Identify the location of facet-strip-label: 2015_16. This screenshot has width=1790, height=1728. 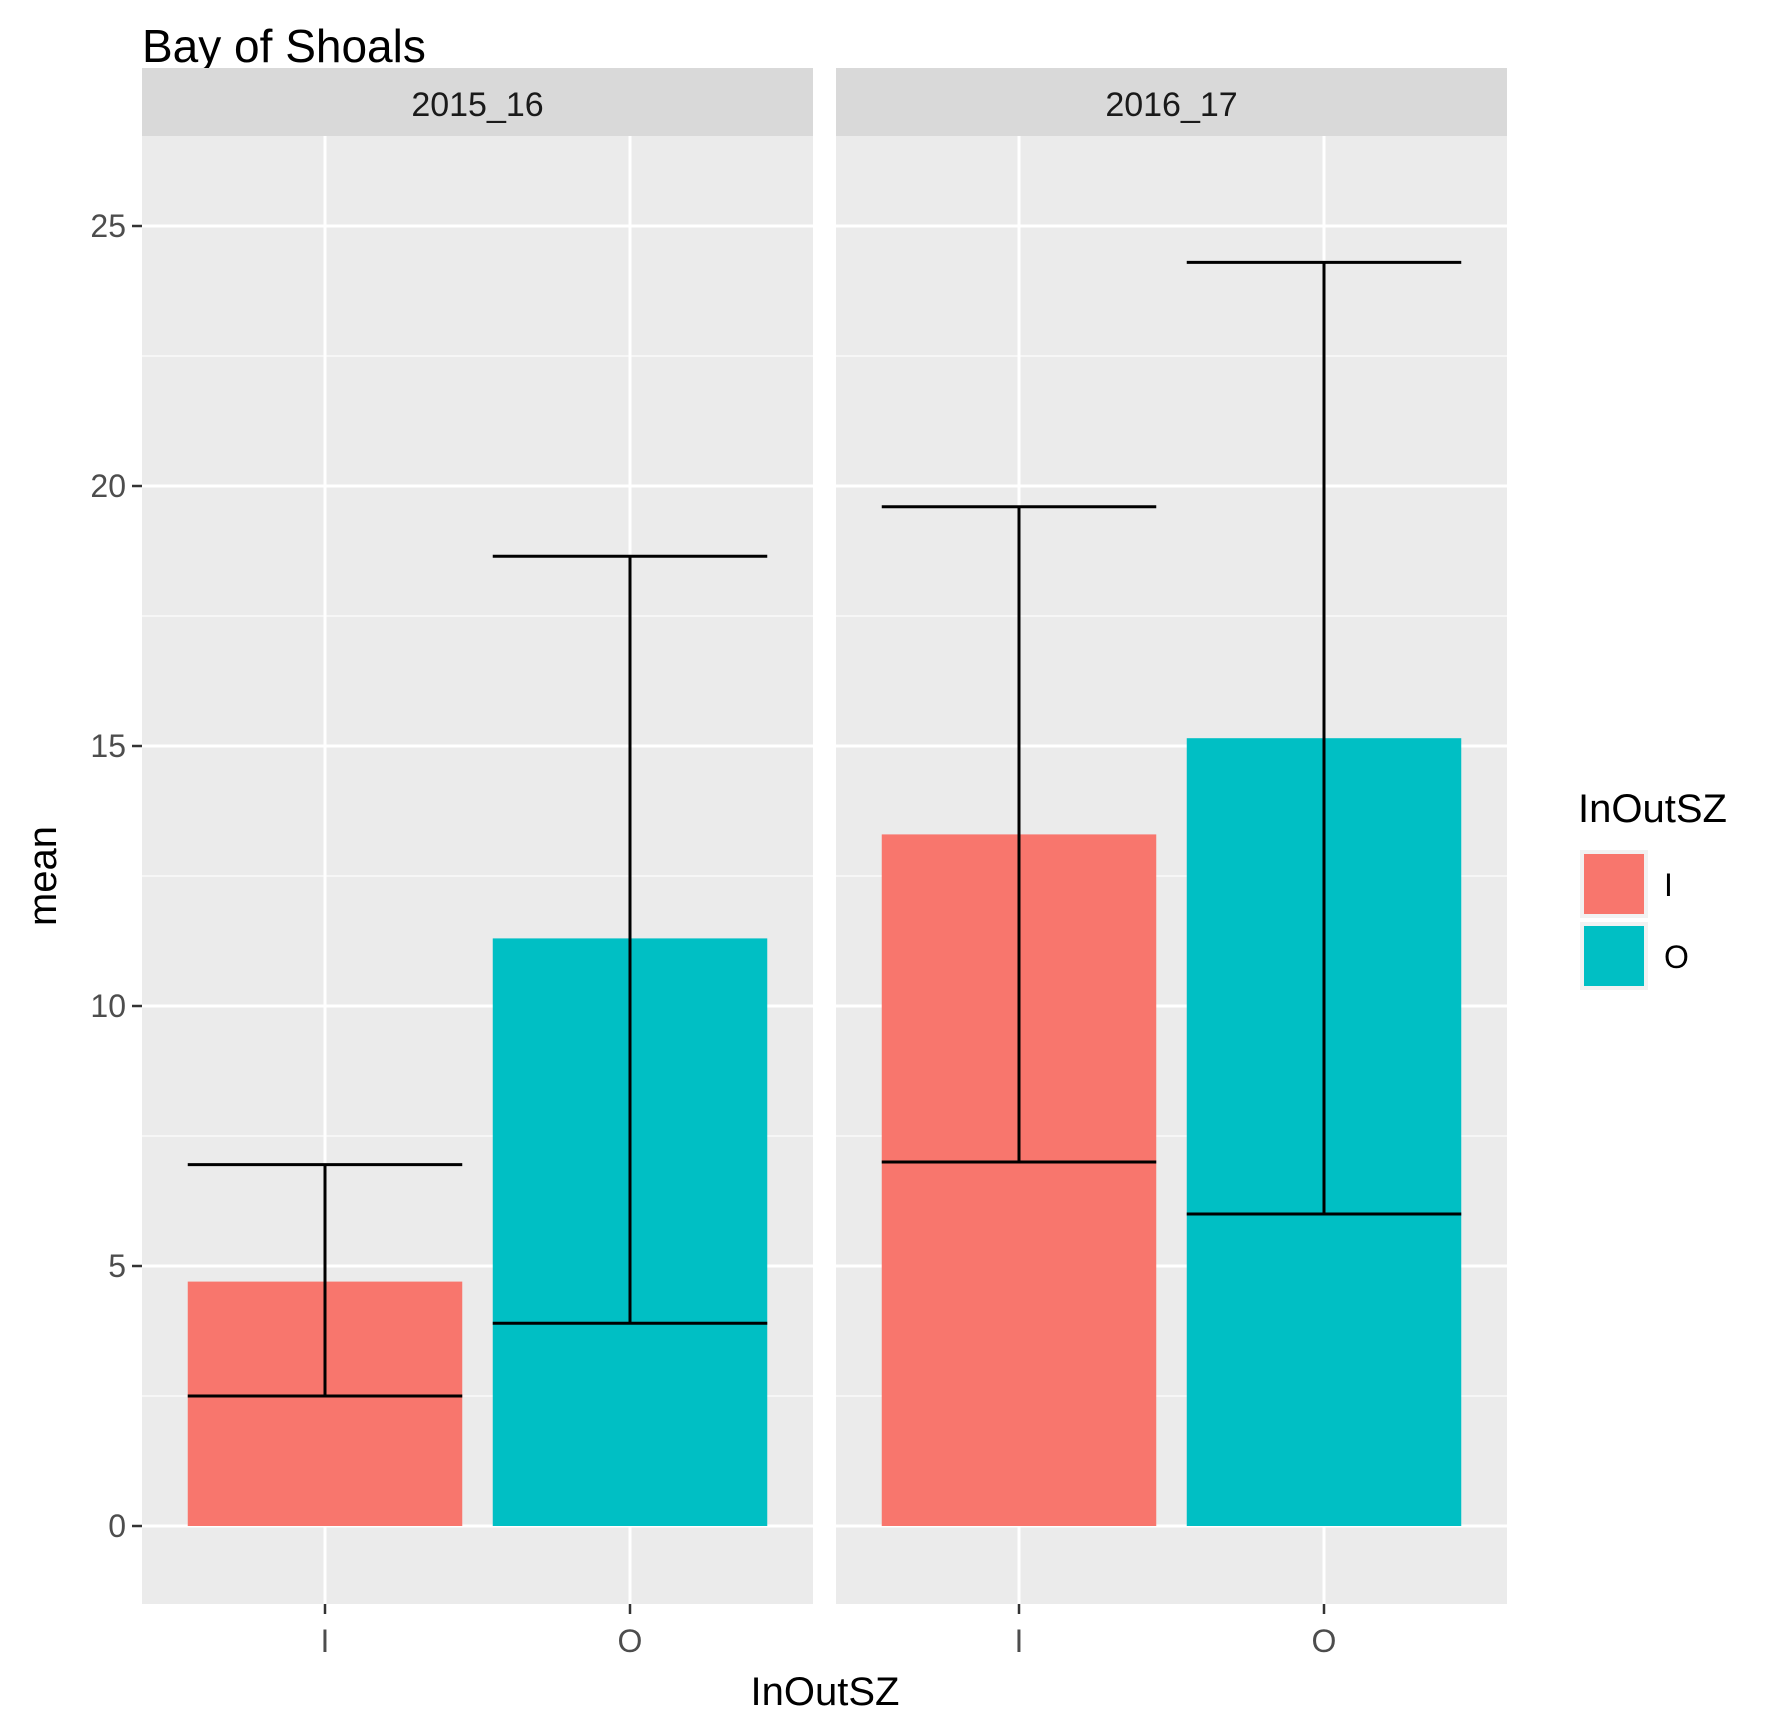
(477, 105).